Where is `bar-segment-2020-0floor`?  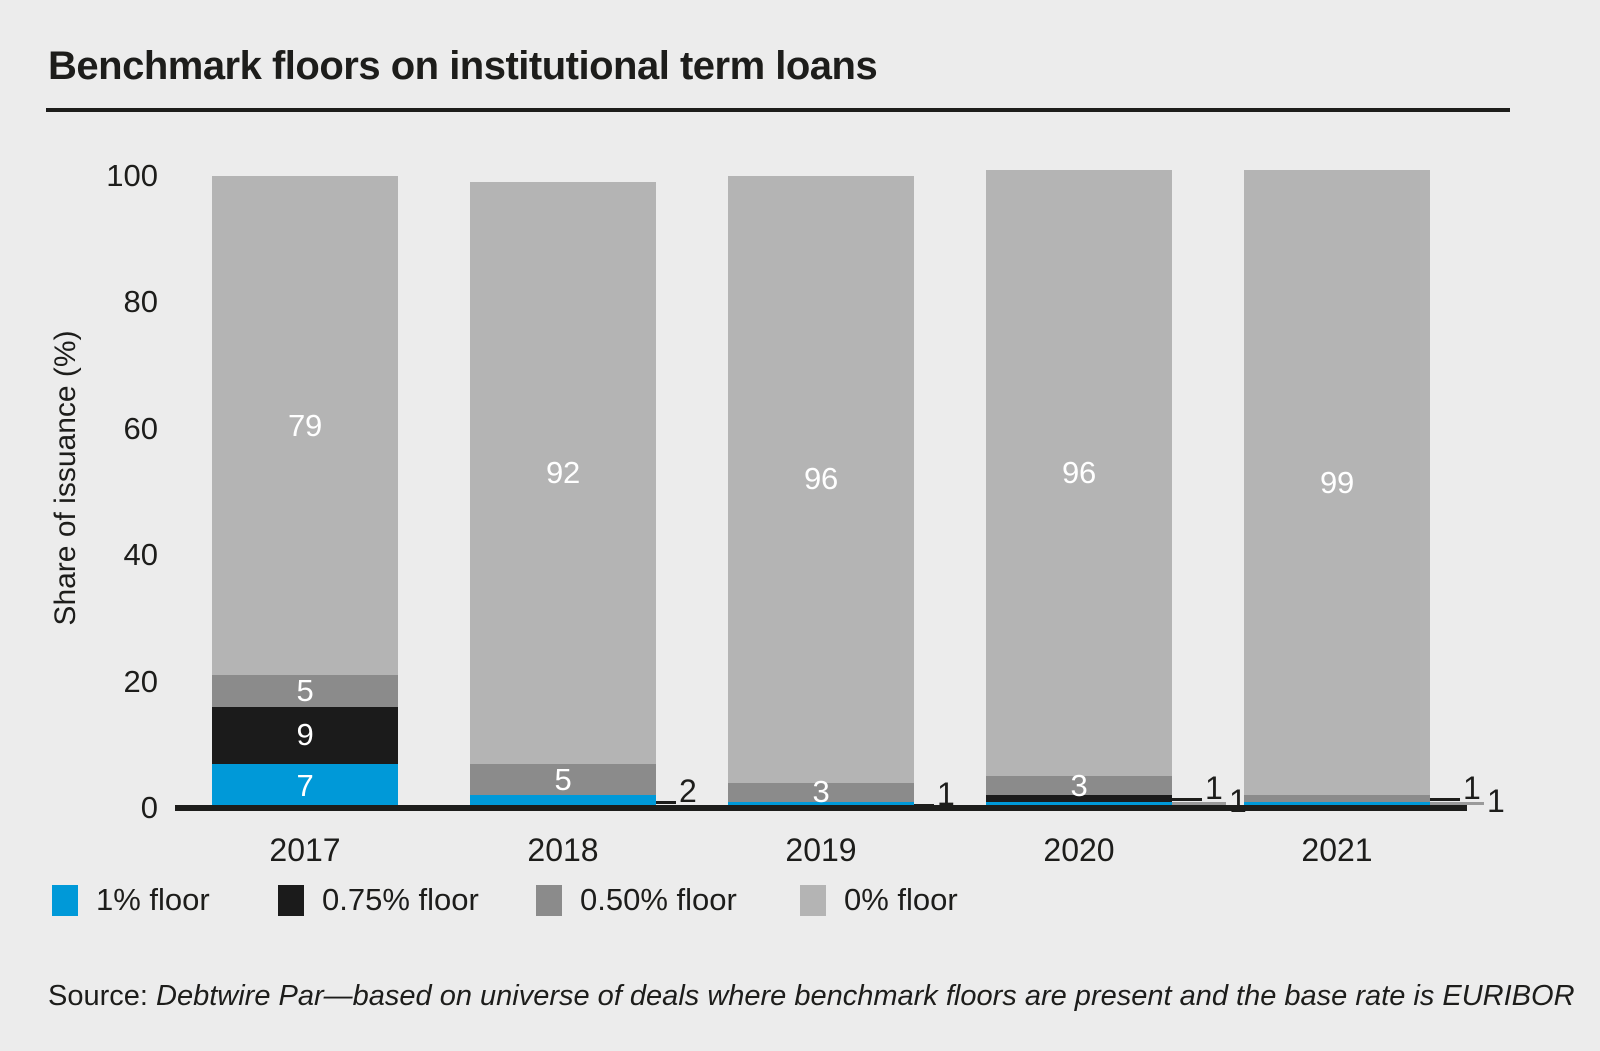 bar-segment-2020-0floor is located at coordinates (1079, 473).